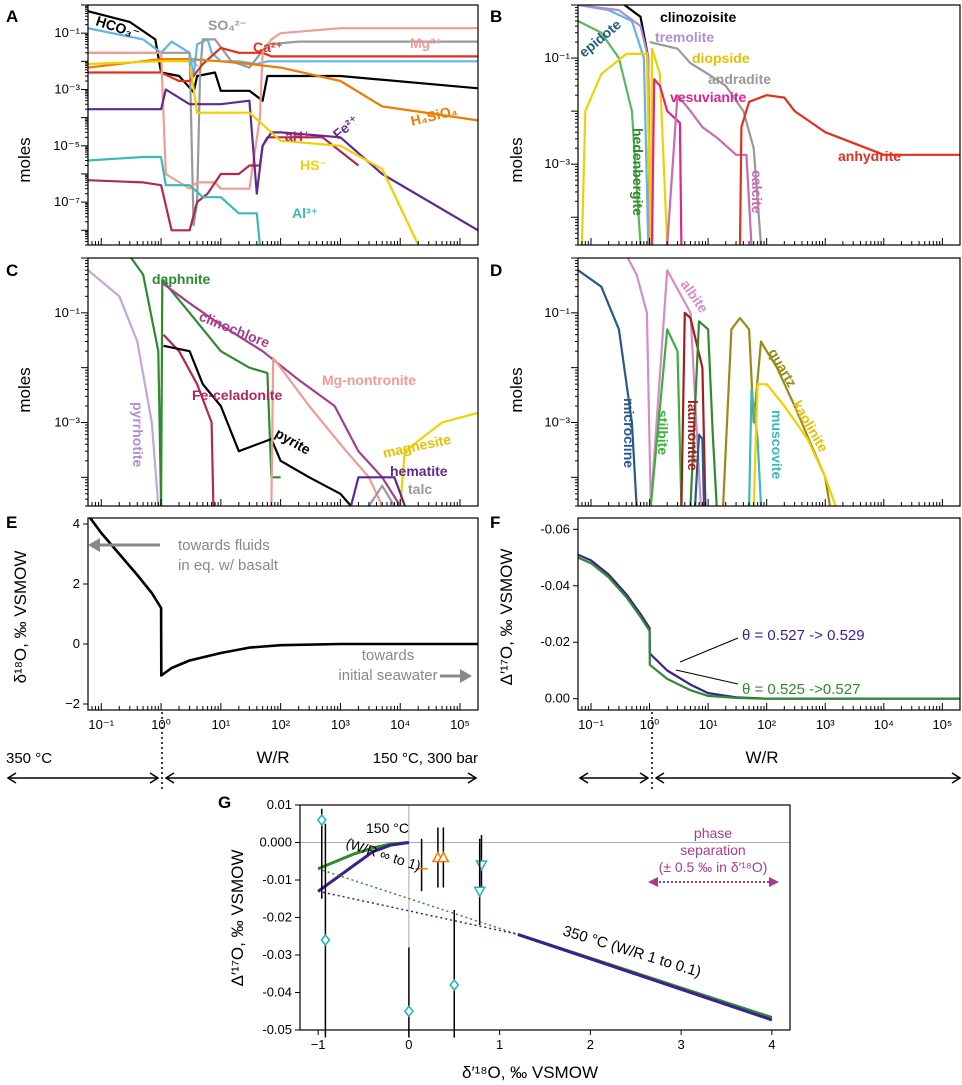 This screenshot has width=962, height=1085. I want to click on panel-letter-f: F, so click(495, 522).